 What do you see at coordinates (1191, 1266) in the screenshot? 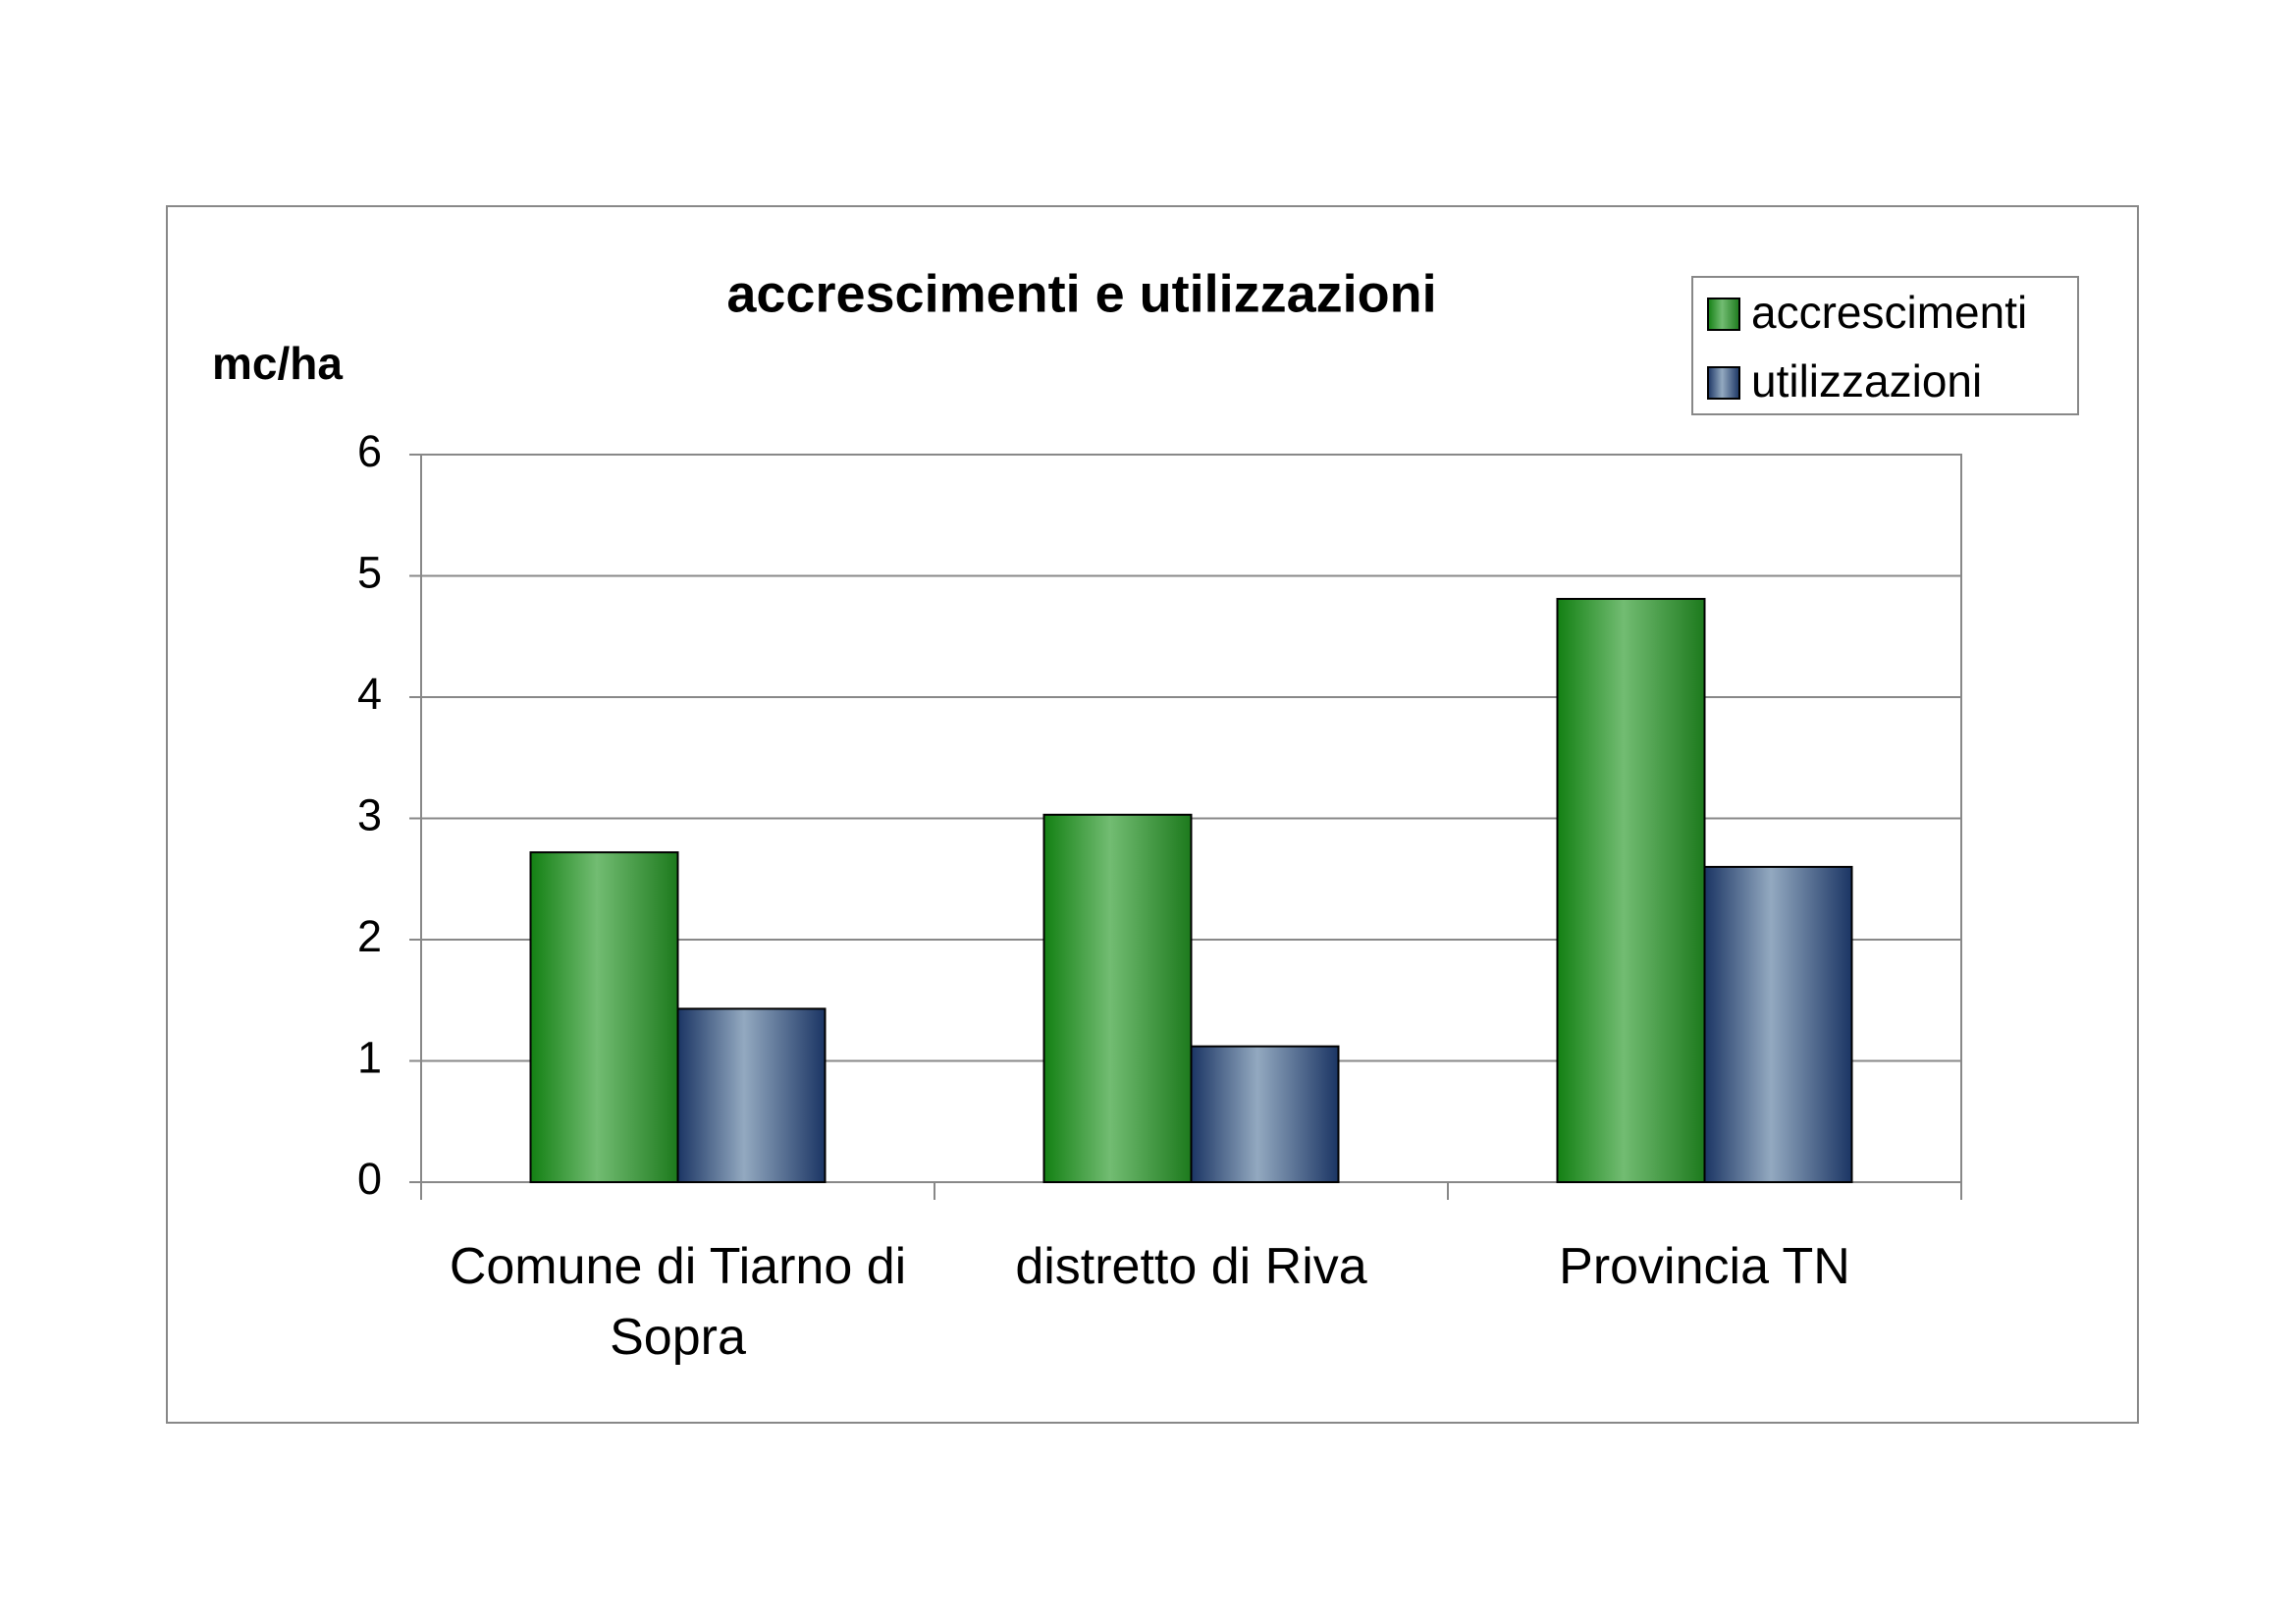
I see `x-tick-label: distretto di Riva` at bounding box center [1191, 1266].